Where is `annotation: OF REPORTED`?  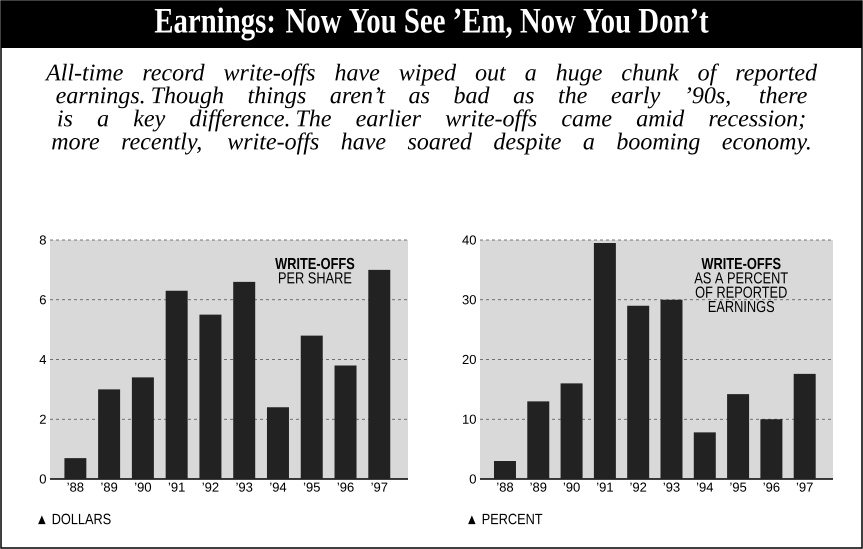 annotation: OF REPORTED is located at coordinates (741, 292).